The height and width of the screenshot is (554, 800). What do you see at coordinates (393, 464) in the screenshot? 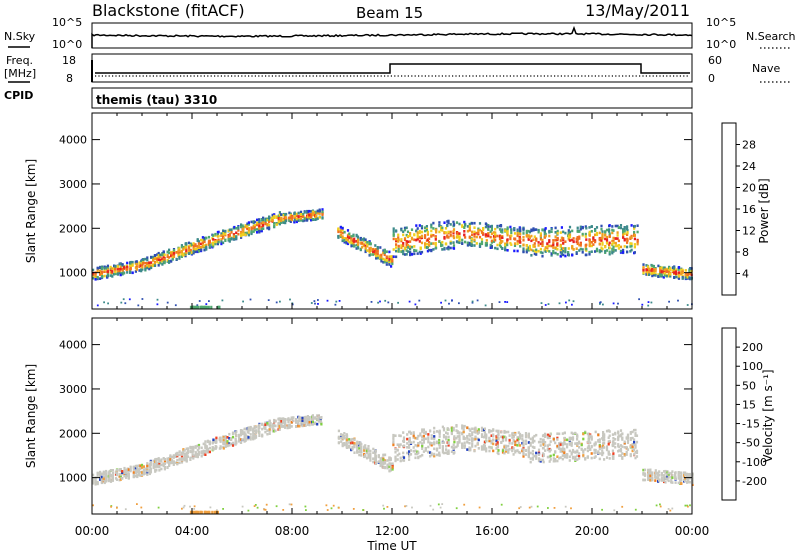
I see `velocity-data-cells` at bounding box center [393, 464].